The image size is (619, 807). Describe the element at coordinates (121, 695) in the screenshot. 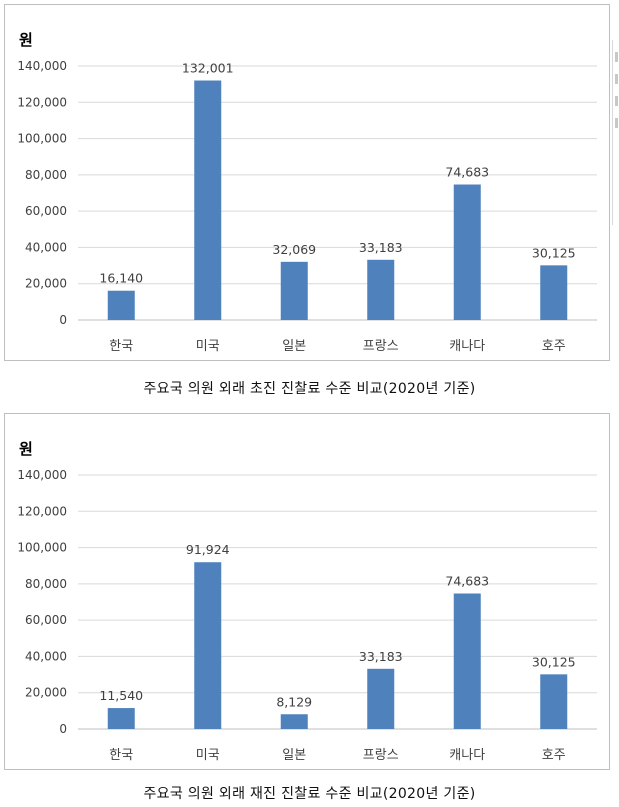

I see `bar-value-label: 11,540` at that location.